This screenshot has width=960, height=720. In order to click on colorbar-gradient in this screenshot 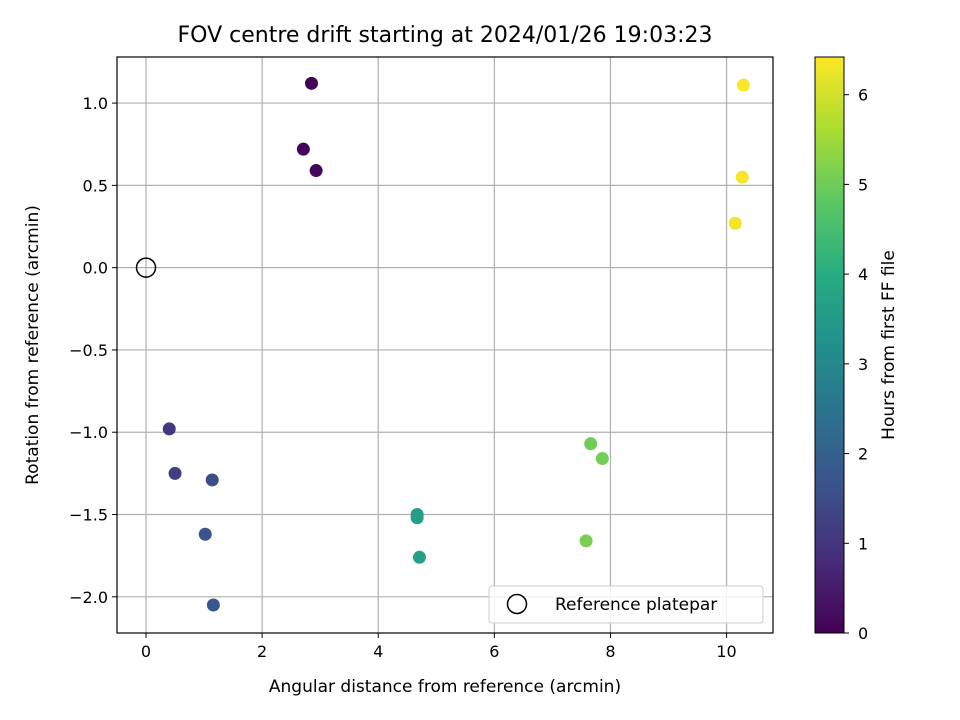, I will do `click(829, 345)`.